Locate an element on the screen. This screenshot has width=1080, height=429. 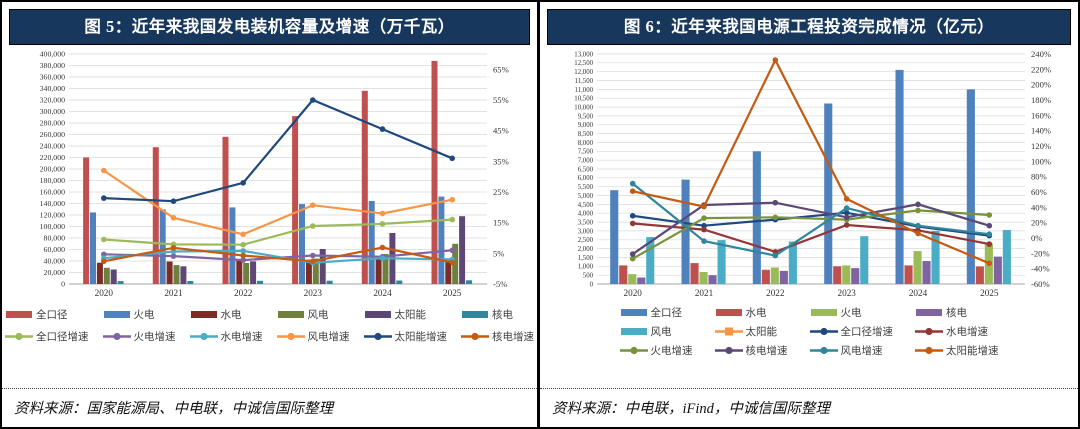
svg-text: 200,000 is located at coordinates (52, 169).